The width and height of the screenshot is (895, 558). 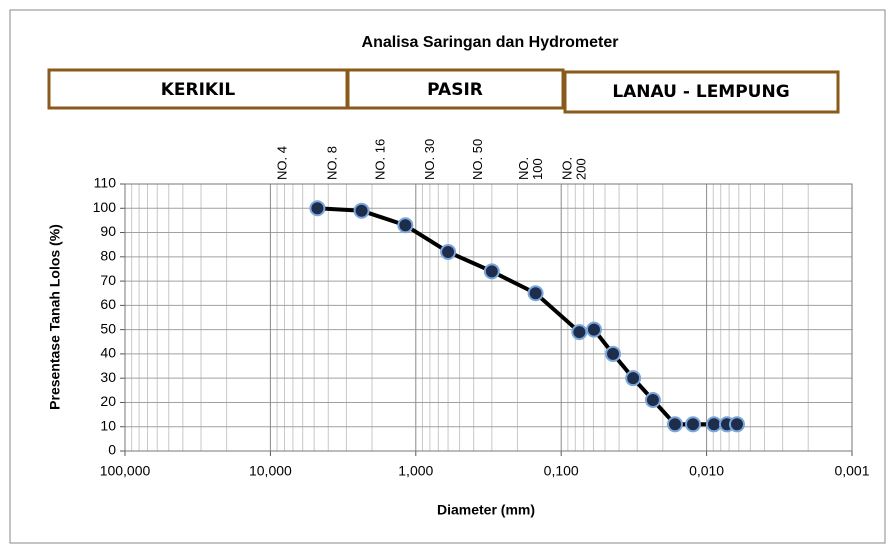 What do you see at coordinates (108, 304) in the screenshot?
I see `y-tick-label: 60` at bounding box center [108, 304].